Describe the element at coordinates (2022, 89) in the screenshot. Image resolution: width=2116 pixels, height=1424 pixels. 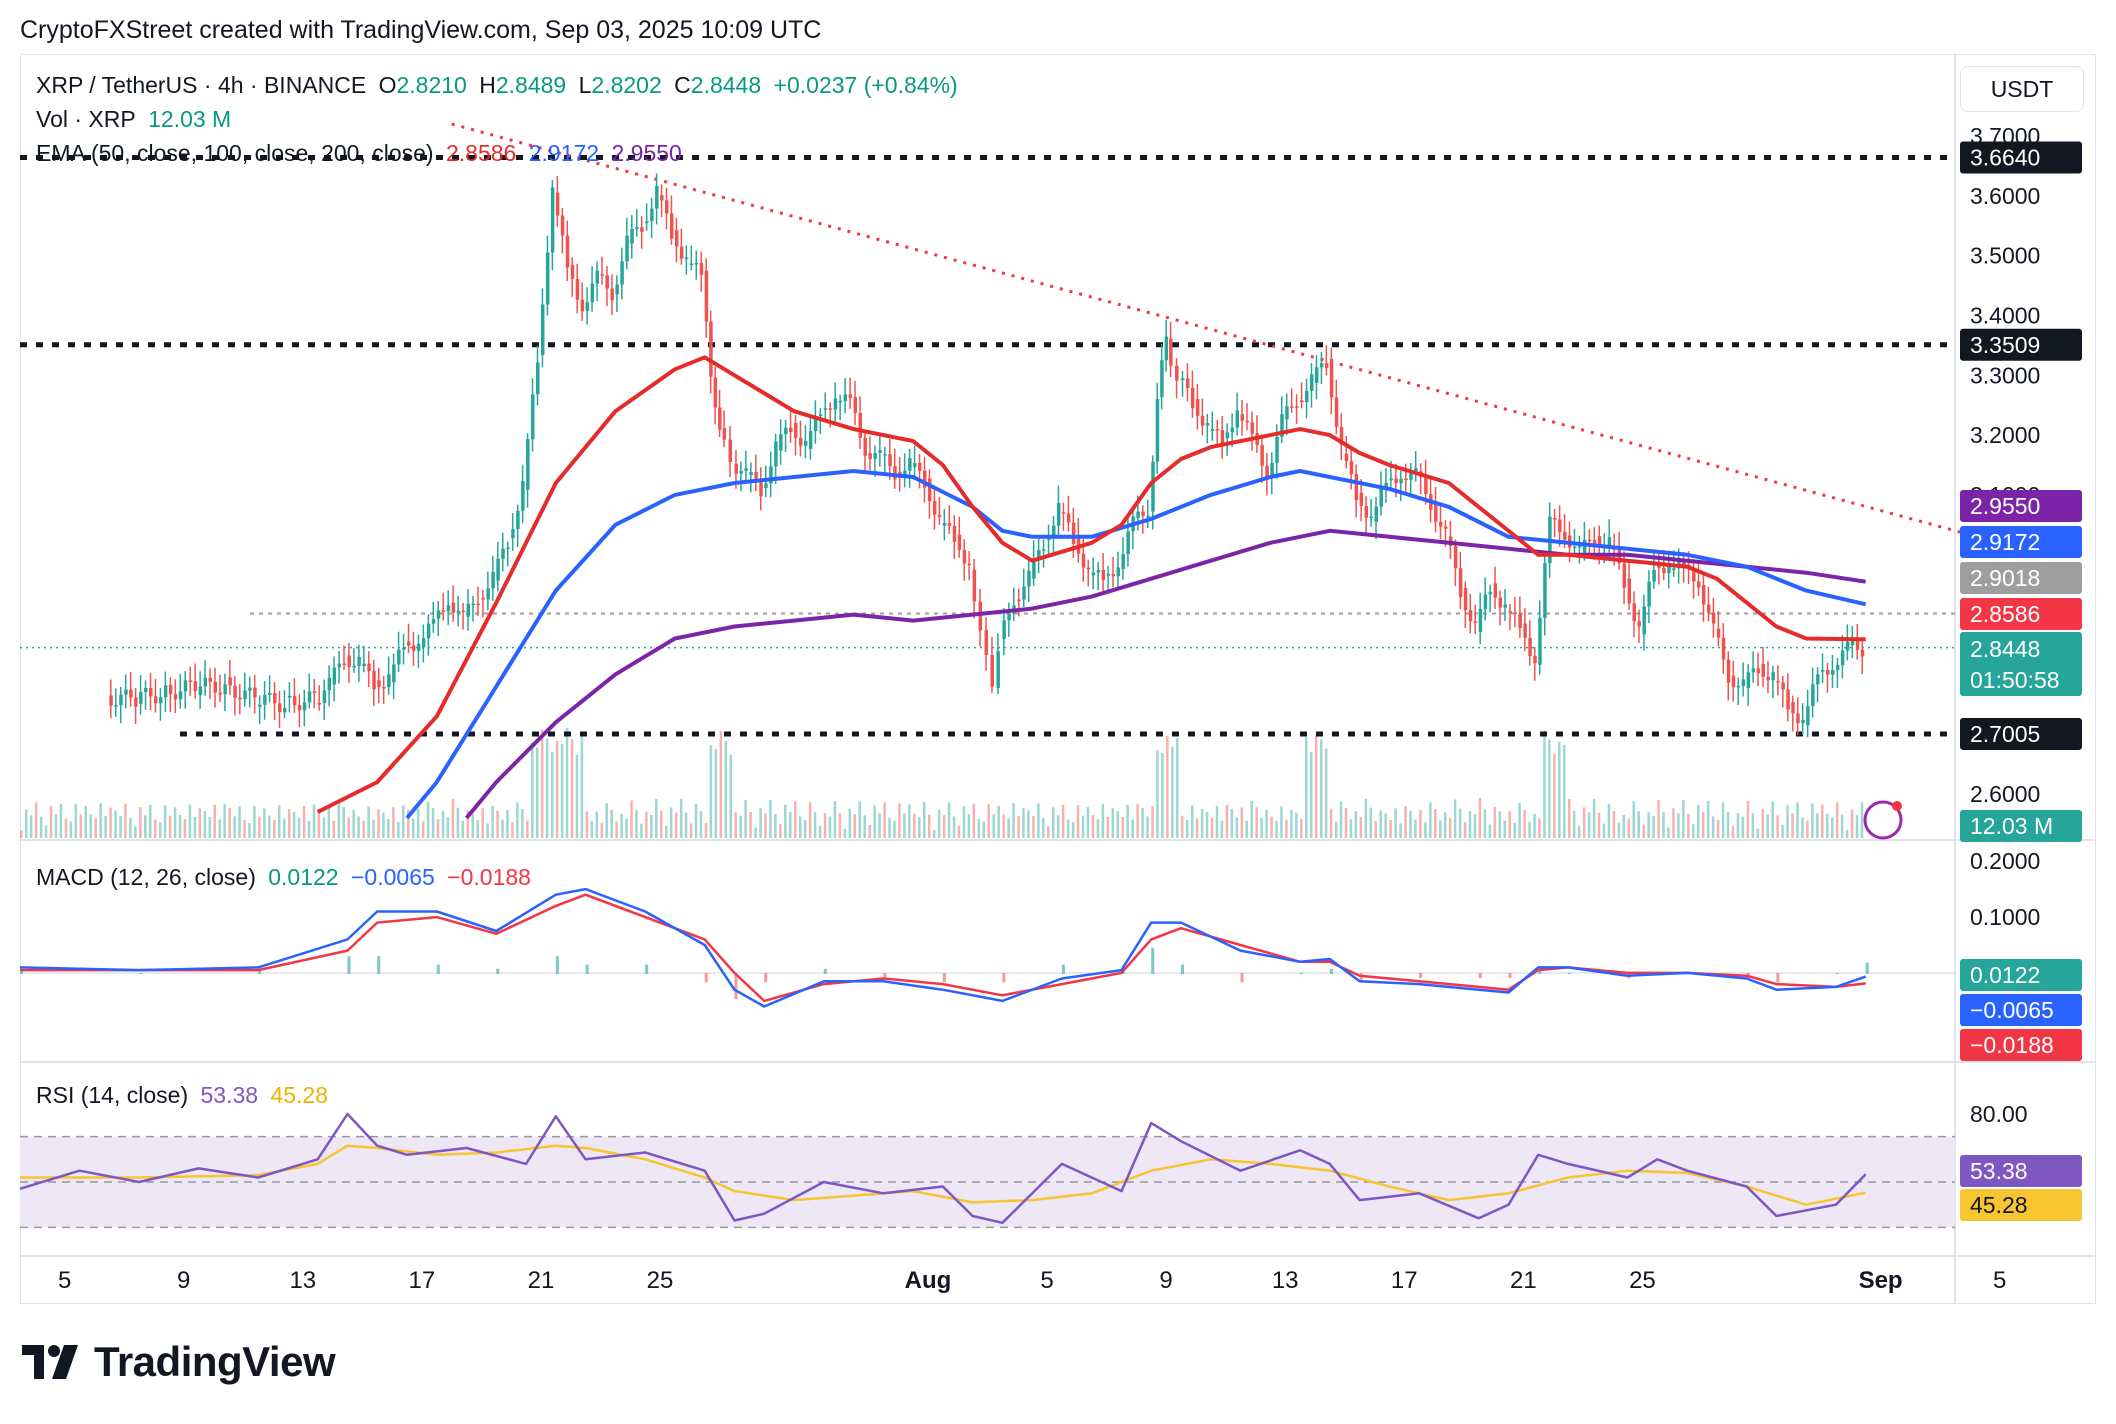
I see `currency-selector: USDT` at that location.